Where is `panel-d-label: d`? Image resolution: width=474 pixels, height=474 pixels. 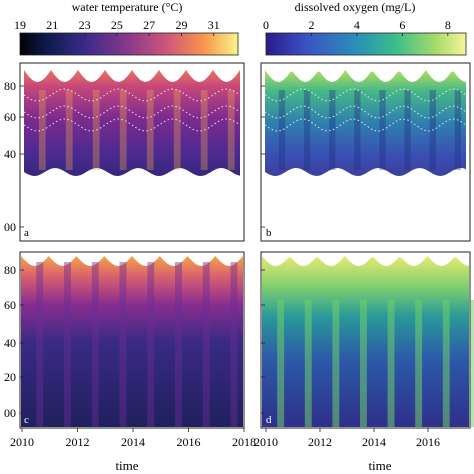
panel-d-label: d is located at coordinates (269, 420).